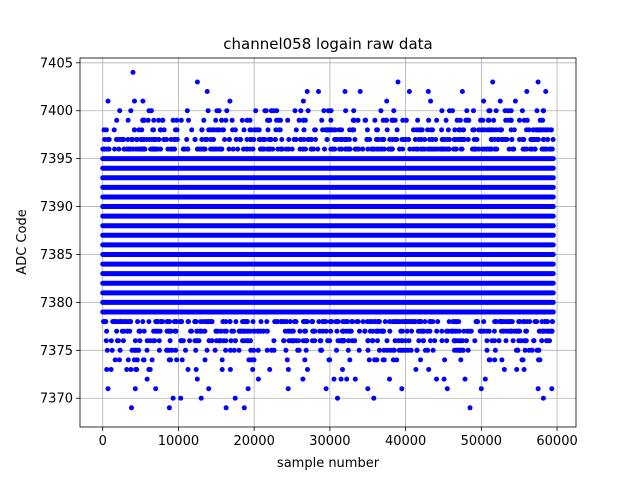  I want to click on y-tick-label: 7385, so click(56, 255).